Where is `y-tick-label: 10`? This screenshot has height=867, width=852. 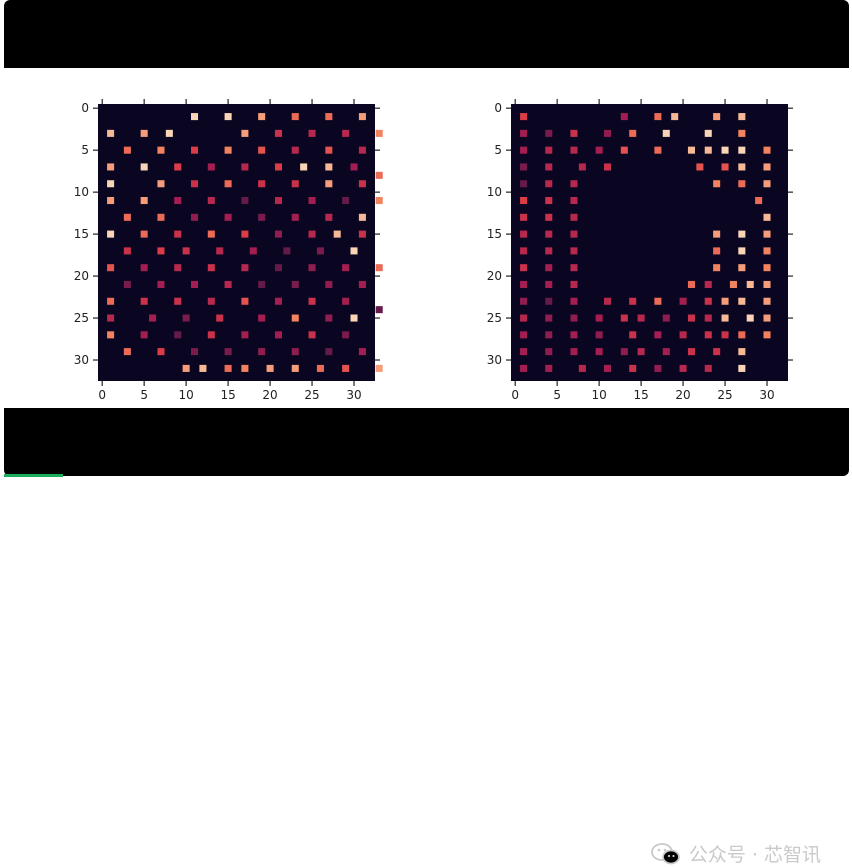
y-tick-label: 10 is located at coordinates (494, 192).